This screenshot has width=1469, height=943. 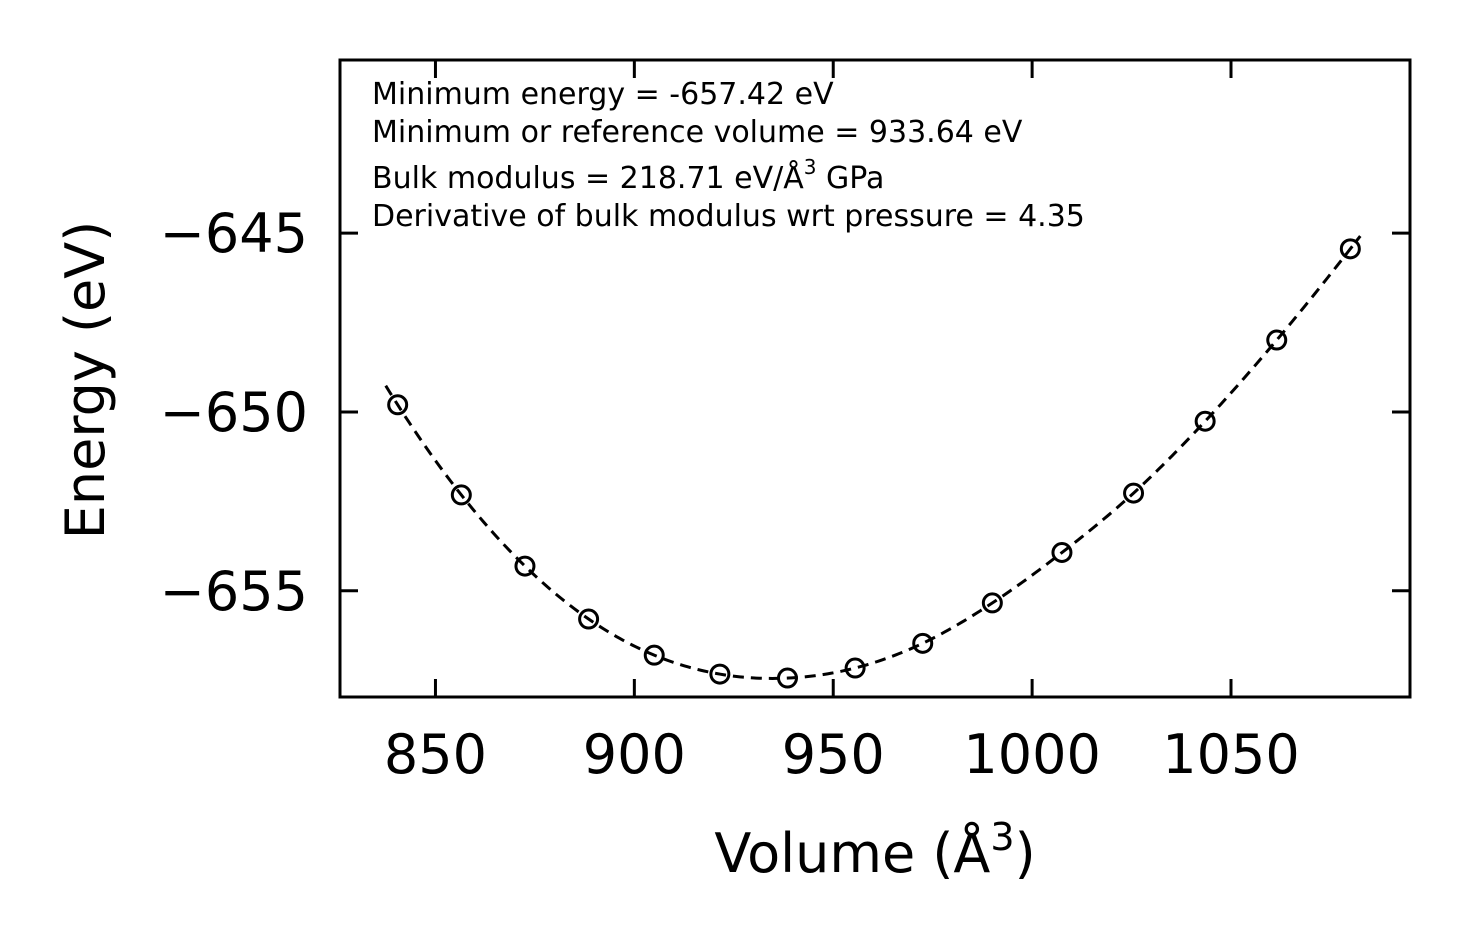 I want to click on annotation-min-volume: Minimum or reference volume = 933.64 eV, so click(x=697, y=132).